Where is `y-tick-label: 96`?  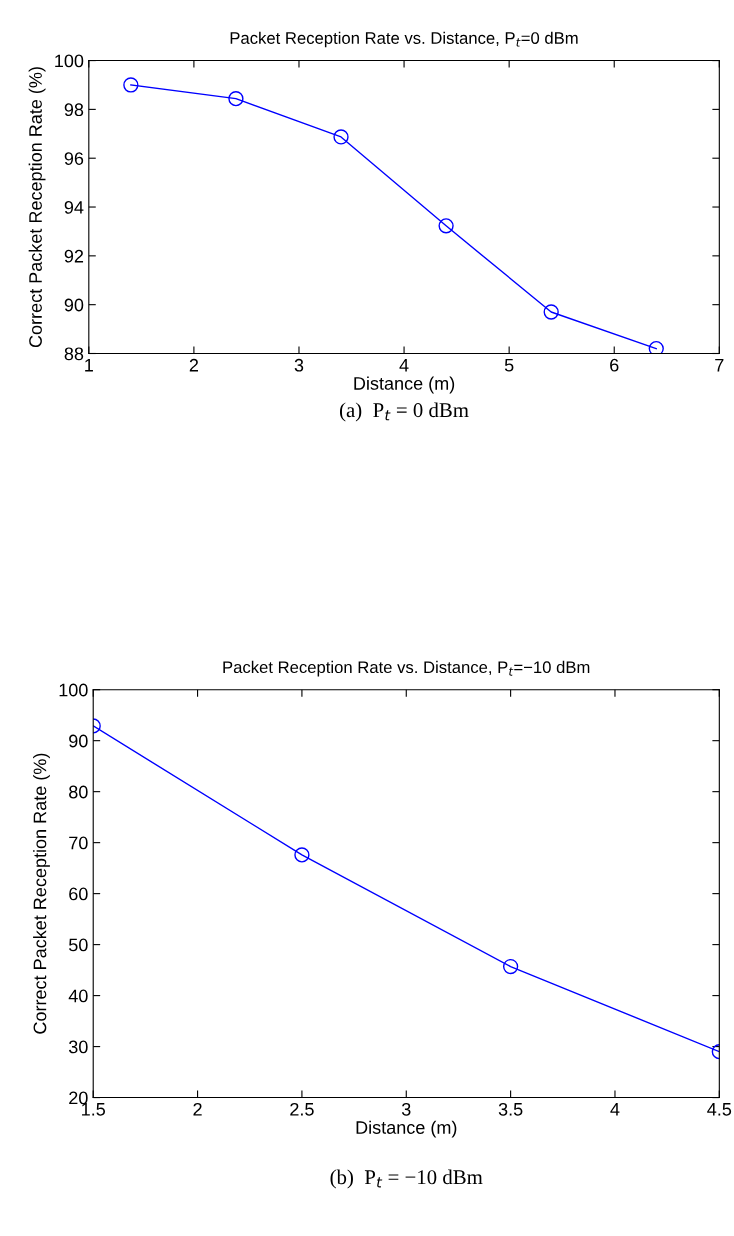
y-tick-label: 96 is located at coordinates (74, 158).